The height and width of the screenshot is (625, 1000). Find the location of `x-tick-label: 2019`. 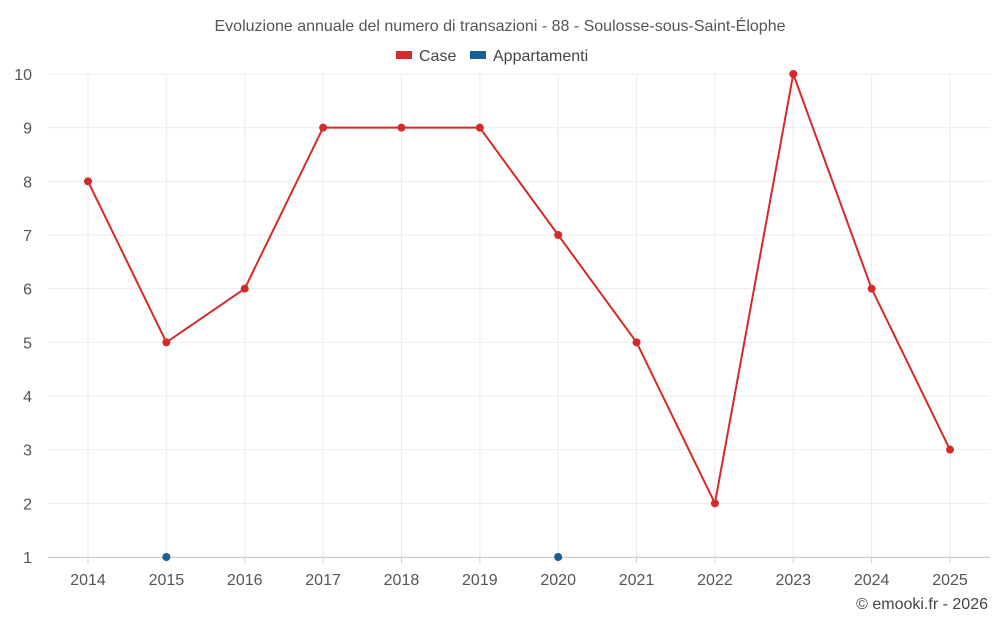

x-tick-label: 2019 is located at coordinates (480, 580).